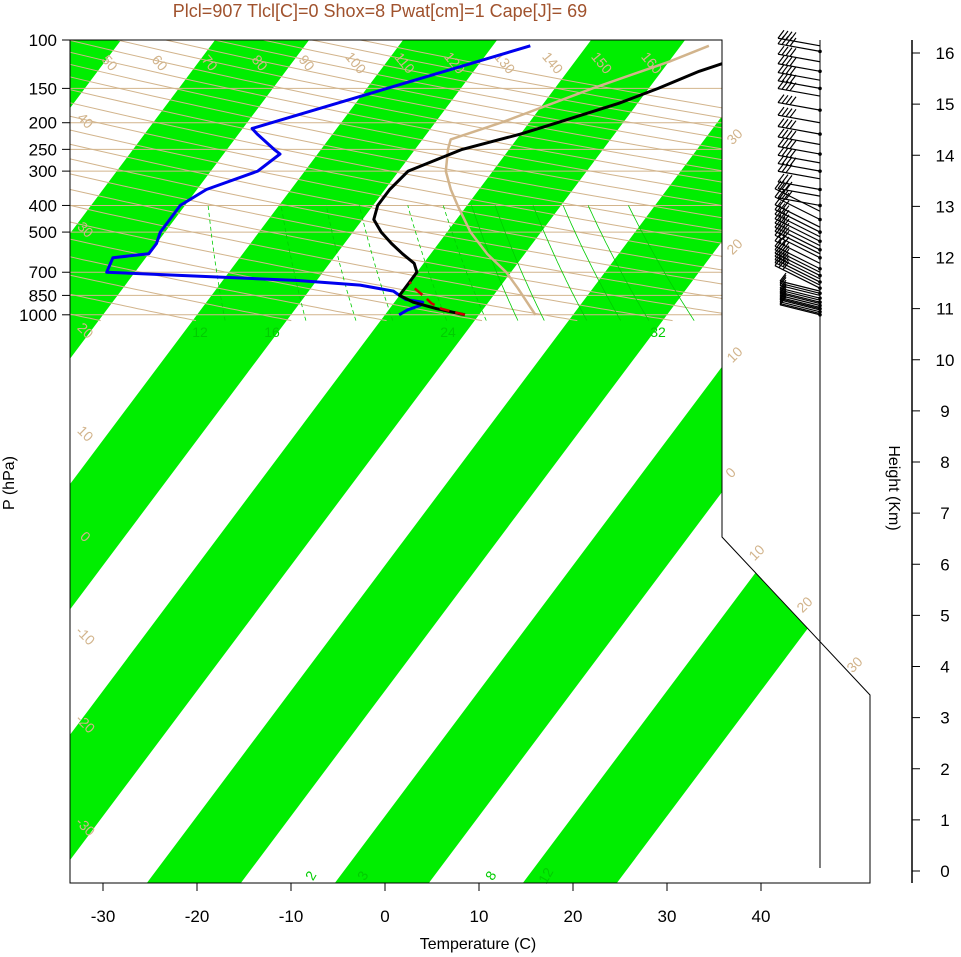  I want to click on adiabat-label: 90, so click(307, 63).